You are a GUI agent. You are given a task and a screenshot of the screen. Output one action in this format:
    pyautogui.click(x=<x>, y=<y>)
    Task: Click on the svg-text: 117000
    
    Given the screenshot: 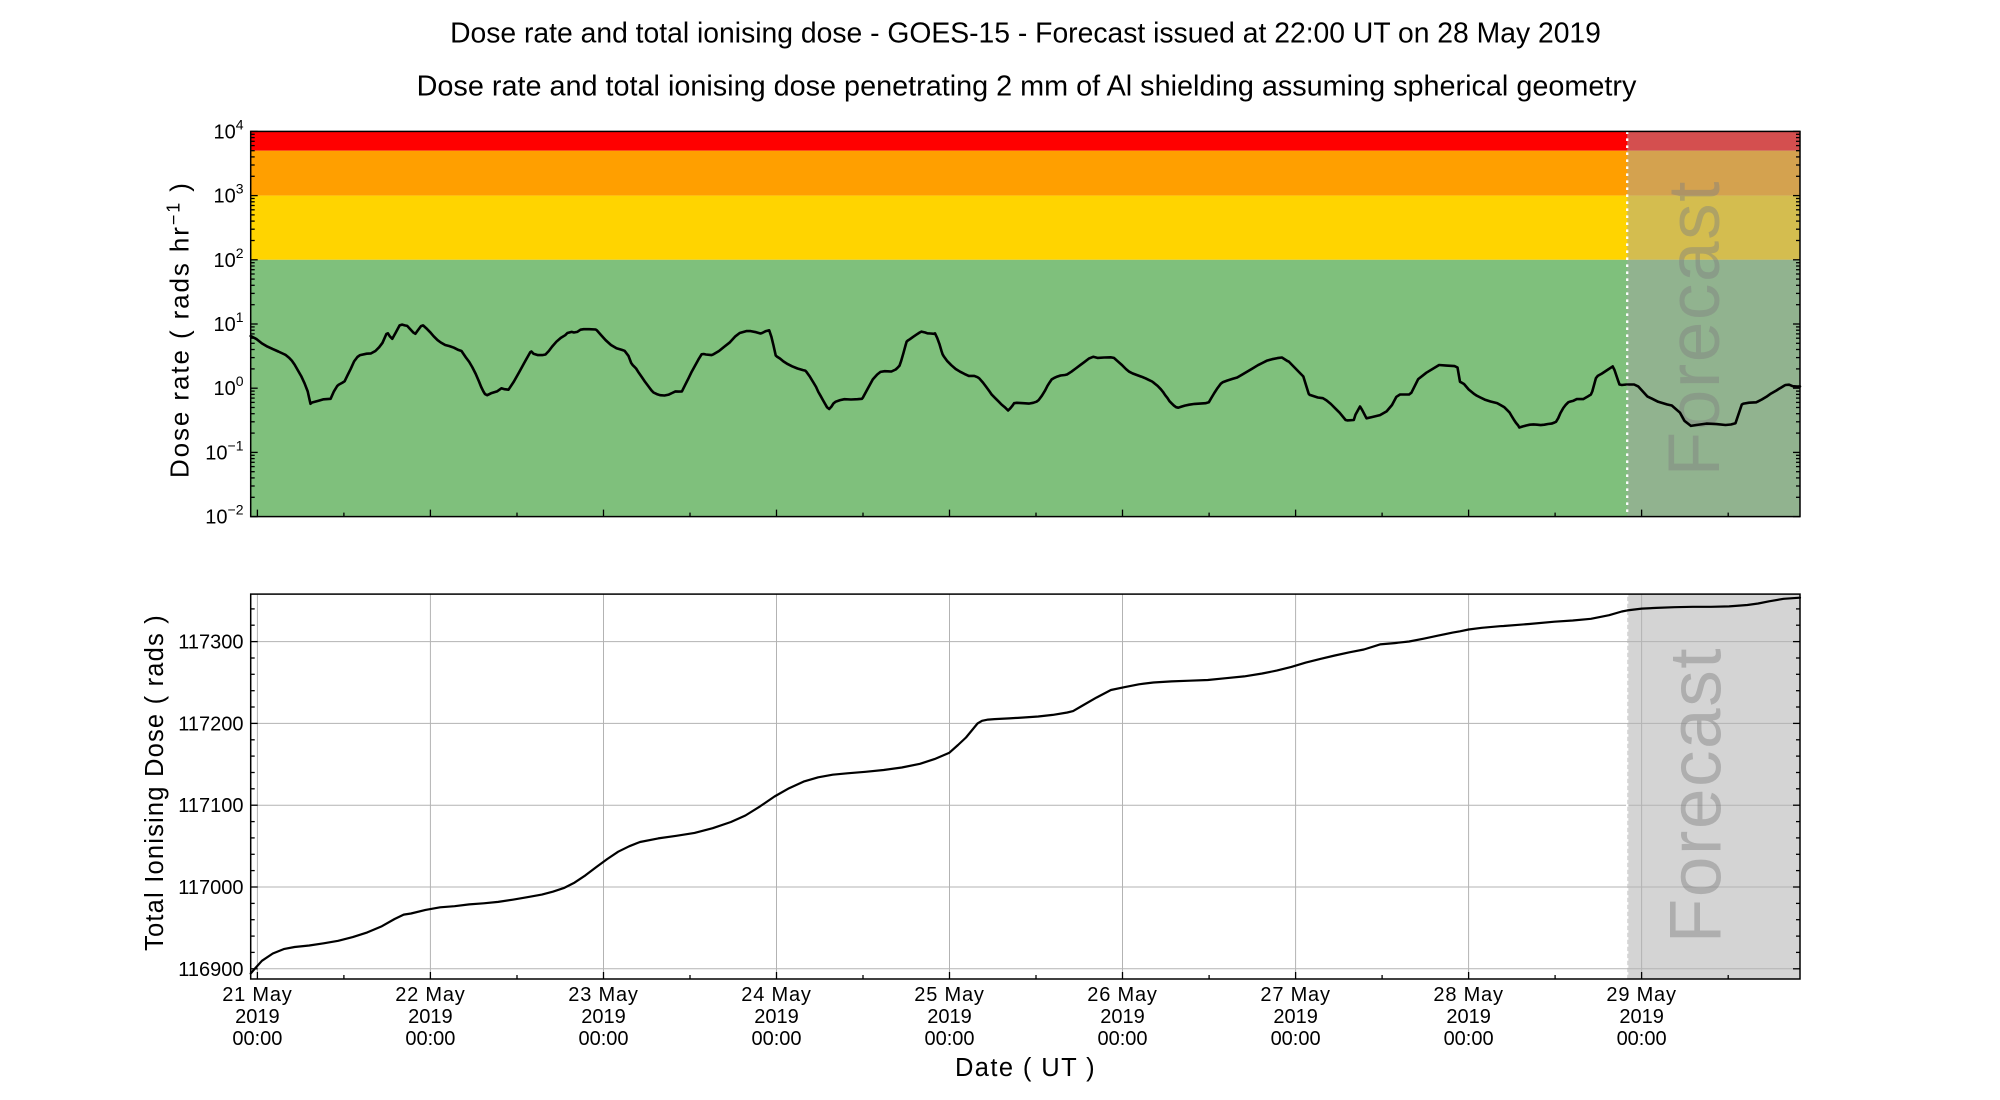 What is the action you would take?
    pyautogui.click(x=210, y=888)
    